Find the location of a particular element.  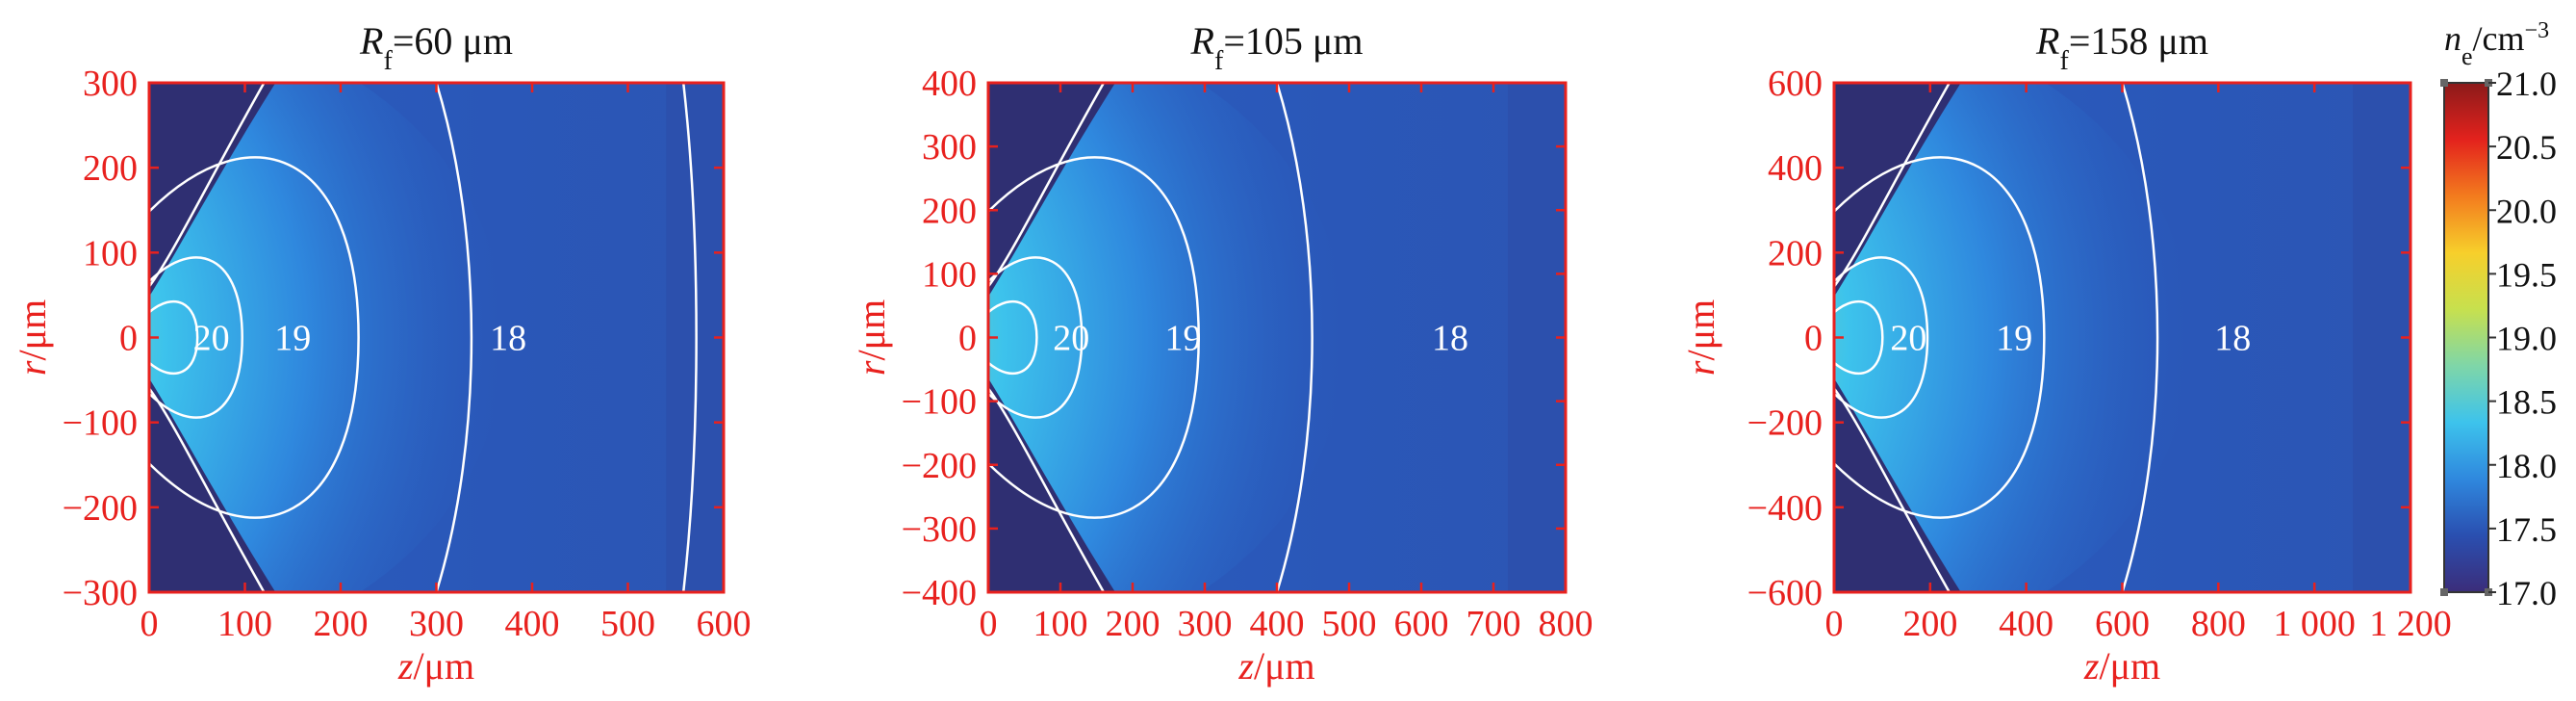

colorbar-tick-label: 19.5 is located at coordinates (2526, 274).